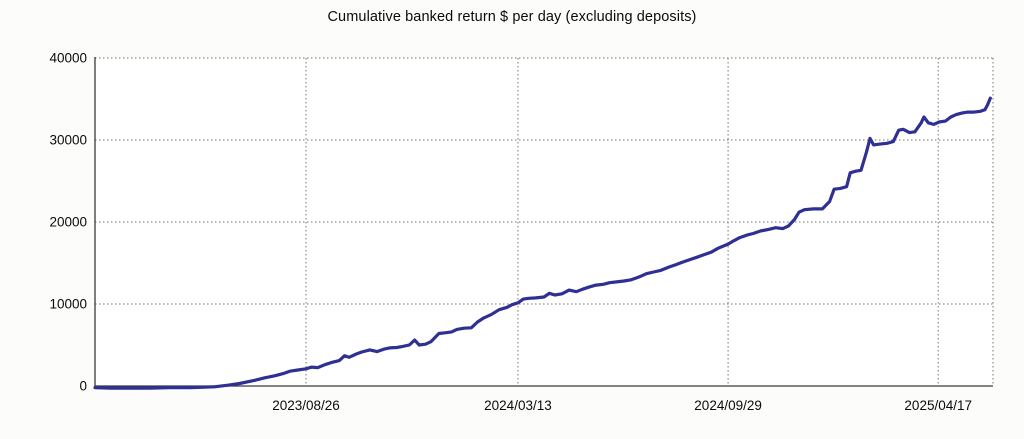 The height and width of the screenshot is (439, 1024). What do you see at coordinates (83, 386) in the screenshot?
I see `y-tick-label: 0` at bounding box center [83, 386].